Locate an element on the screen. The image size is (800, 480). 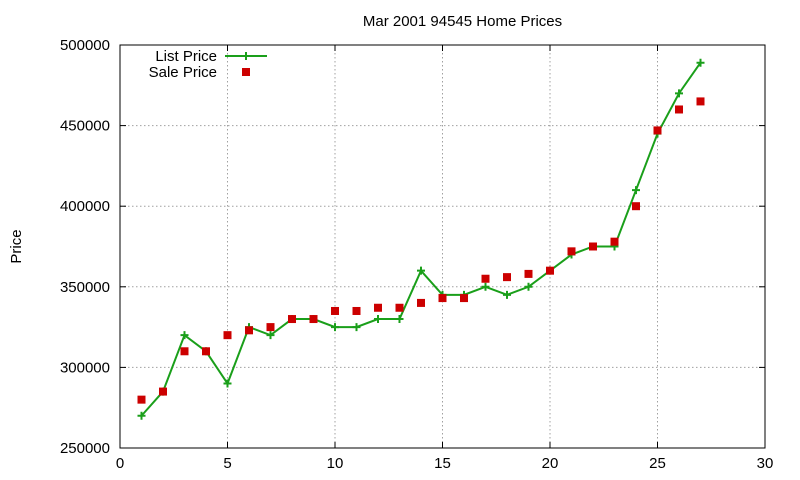
x-tick-label: 0 is located at coordinates (120, 463).